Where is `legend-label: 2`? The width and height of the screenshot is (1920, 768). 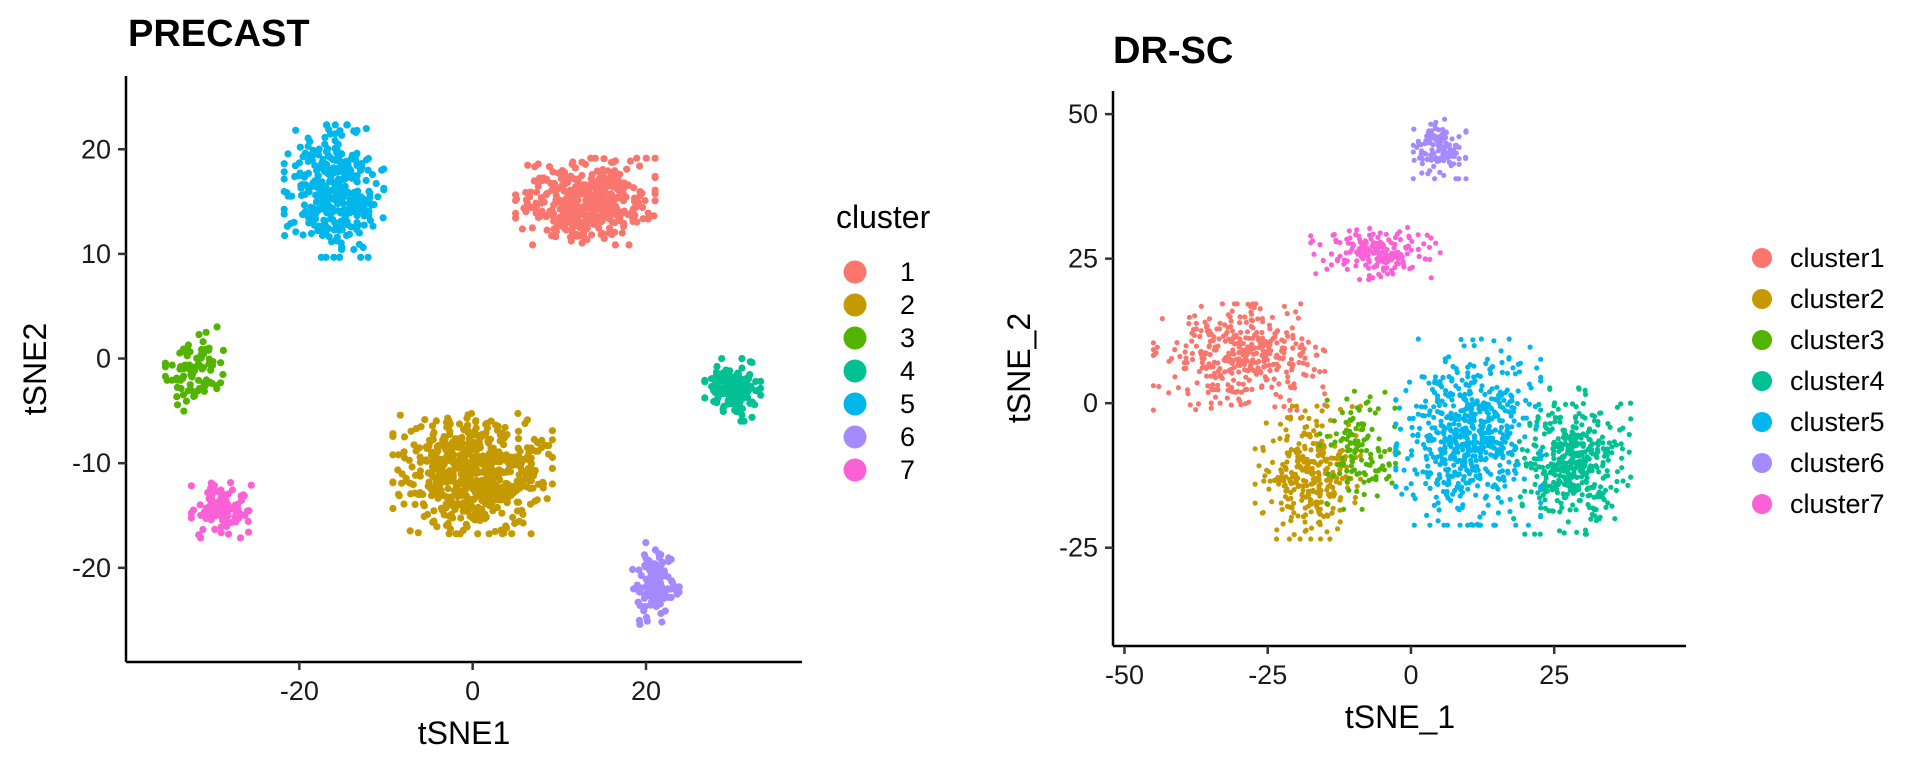 legend-label: 2 is located at coordinates (907, 305).